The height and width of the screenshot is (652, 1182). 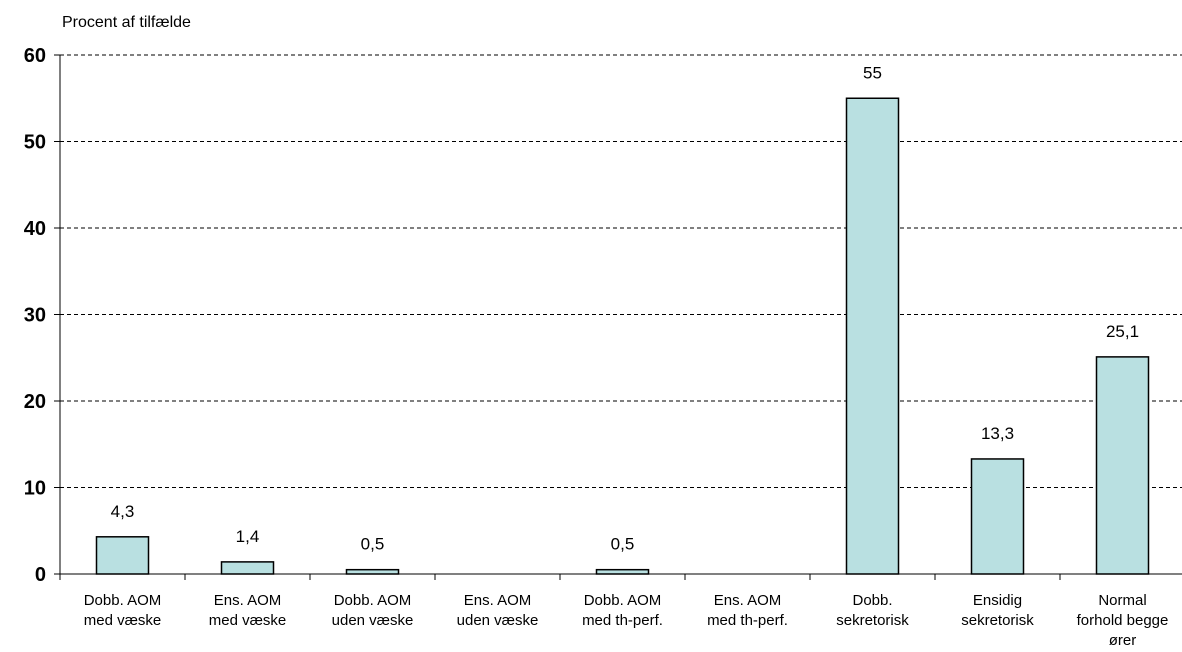 What do you see at coordinates (872, 72) in the screenshot?
I see `data-label: 55` at bounding box center [872, 72].